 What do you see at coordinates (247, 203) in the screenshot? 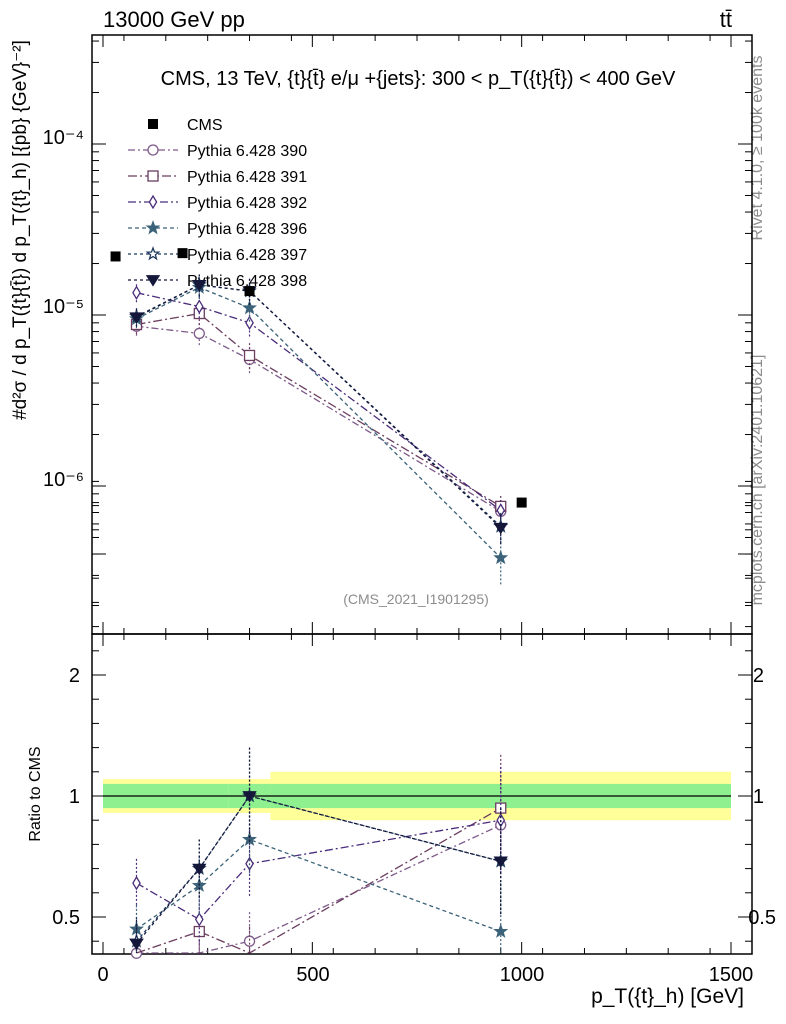
I see `legend-label: Pythia 6.428 392` at bounding box center [247, 203].